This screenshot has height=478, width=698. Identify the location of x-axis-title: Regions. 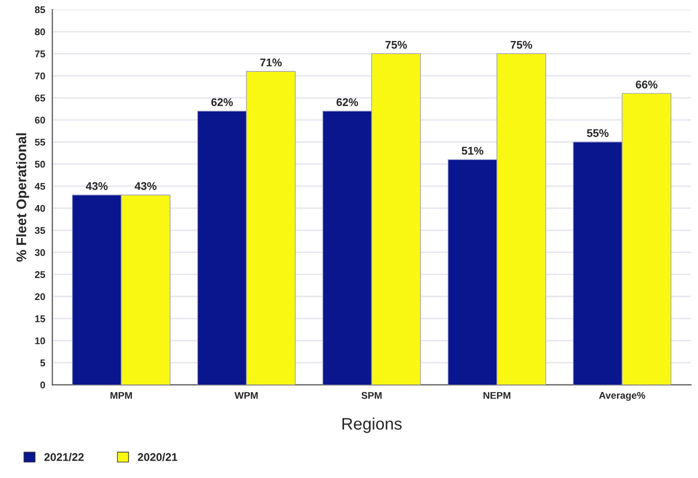
(372, 425).